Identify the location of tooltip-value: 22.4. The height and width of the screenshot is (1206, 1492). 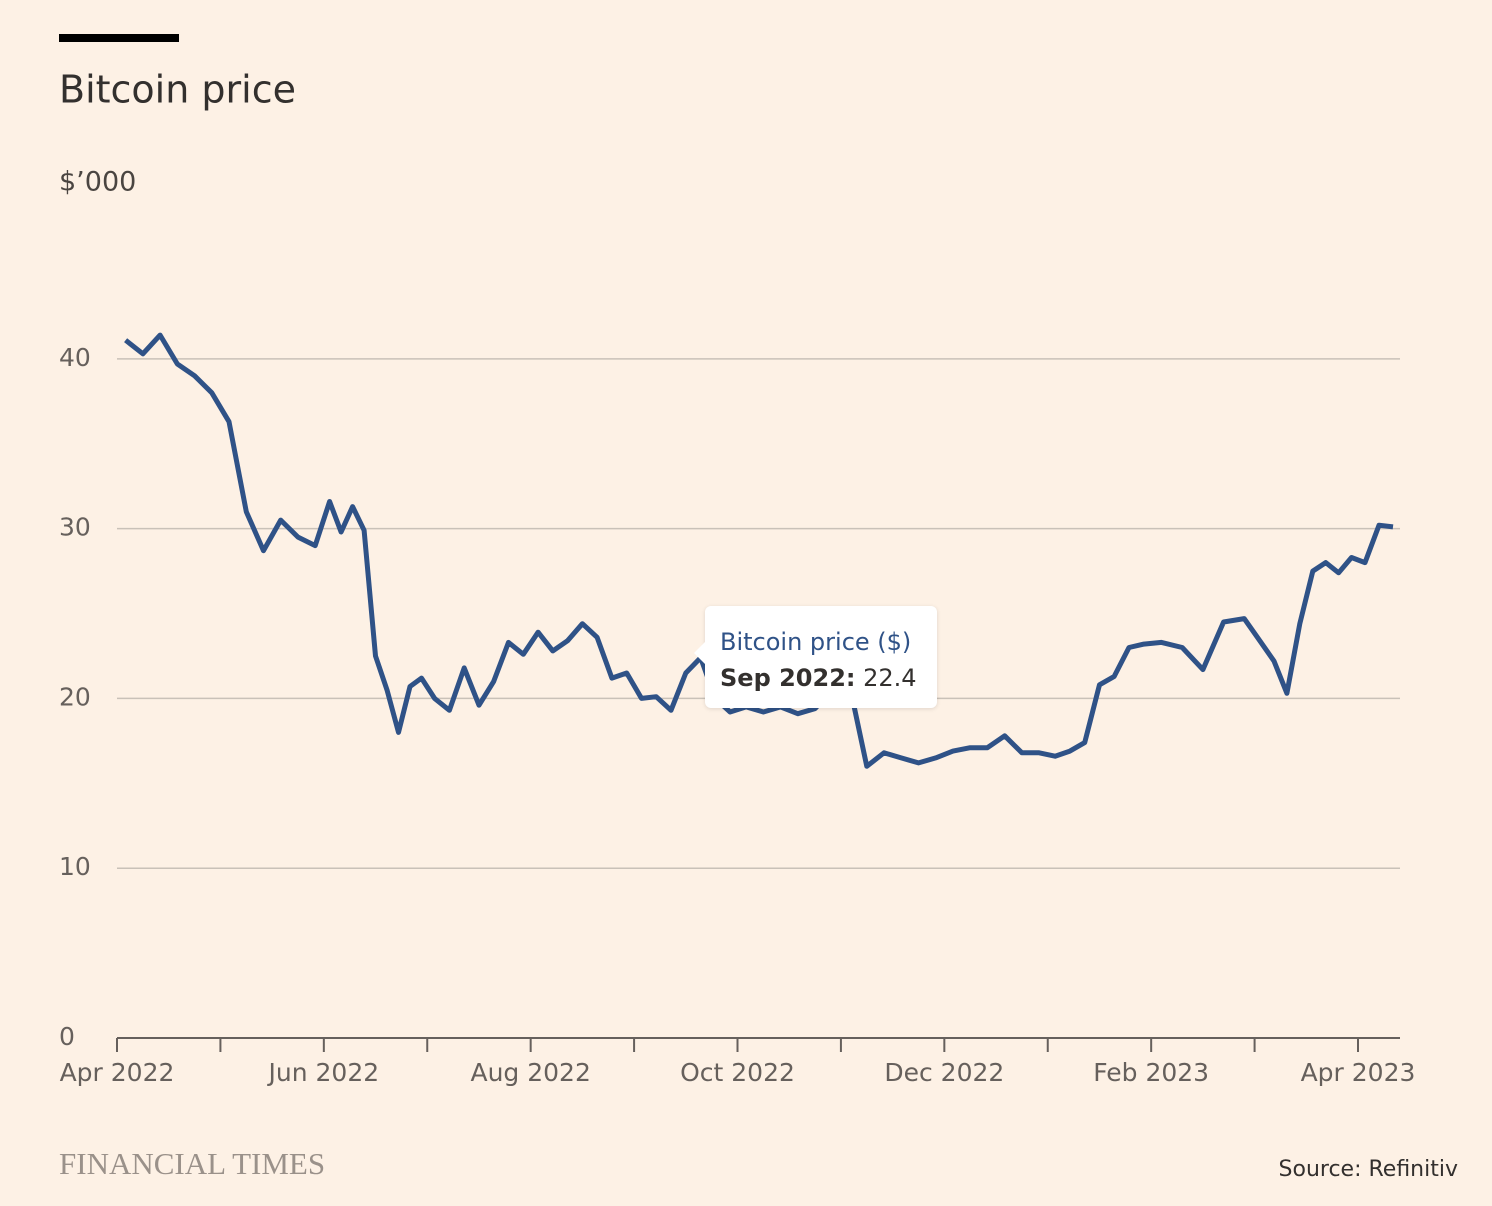
(890, 678).